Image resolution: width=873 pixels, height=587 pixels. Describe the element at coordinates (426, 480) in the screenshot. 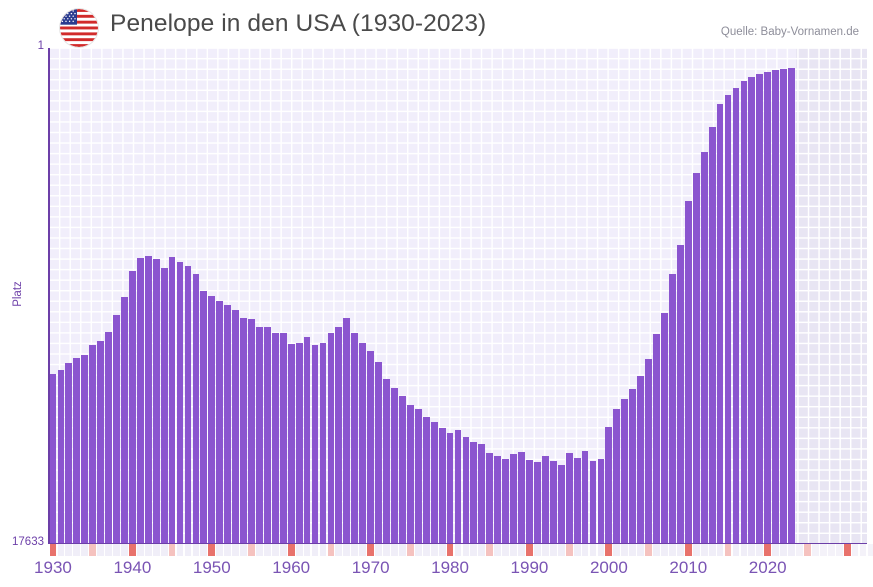

I see `bar-1977` at that location.